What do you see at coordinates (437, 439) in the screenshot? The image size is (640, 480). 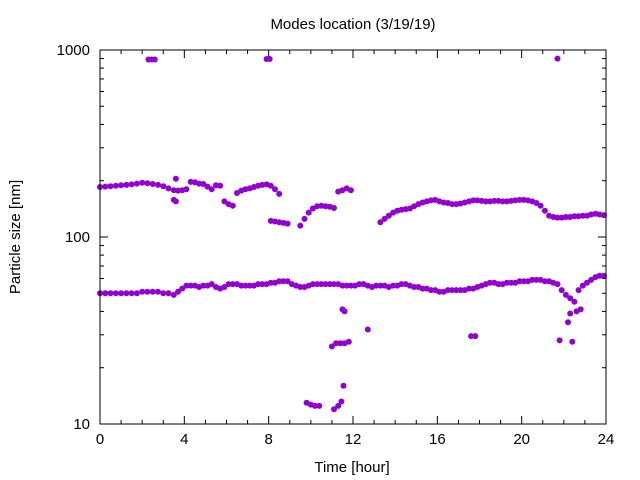 I see `x-tick-label: 16` at bounding box center [437, 439].